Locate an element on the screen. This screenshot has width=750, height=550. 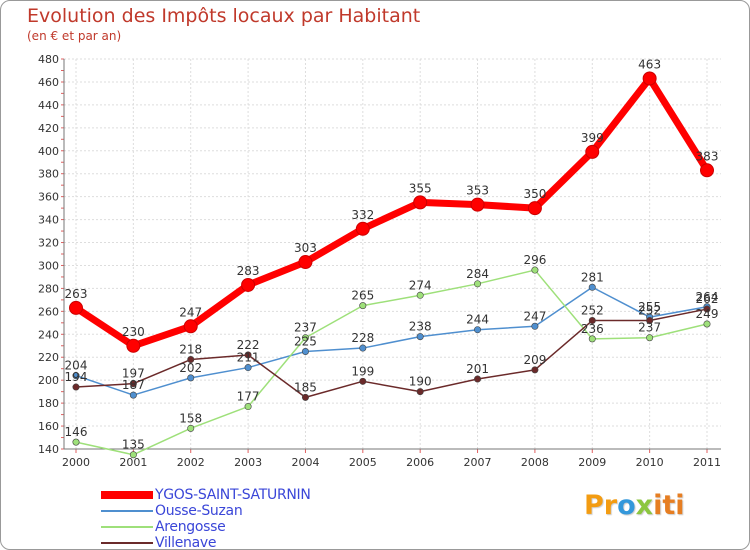
data-label-ygos-saint-saturnin: 332 is located at coordinates (362, 215).